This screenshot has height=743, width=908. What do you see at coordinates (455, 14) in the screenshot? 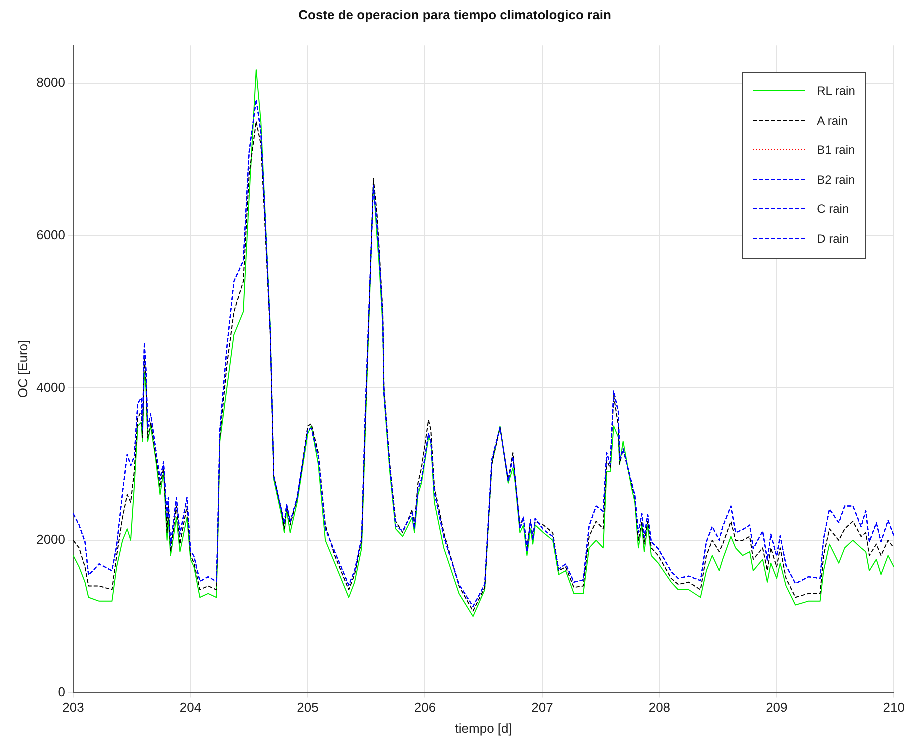
I see `chart-title: Coste de operacion para tiempo climatologico rain` at bounding box center [455, 14].